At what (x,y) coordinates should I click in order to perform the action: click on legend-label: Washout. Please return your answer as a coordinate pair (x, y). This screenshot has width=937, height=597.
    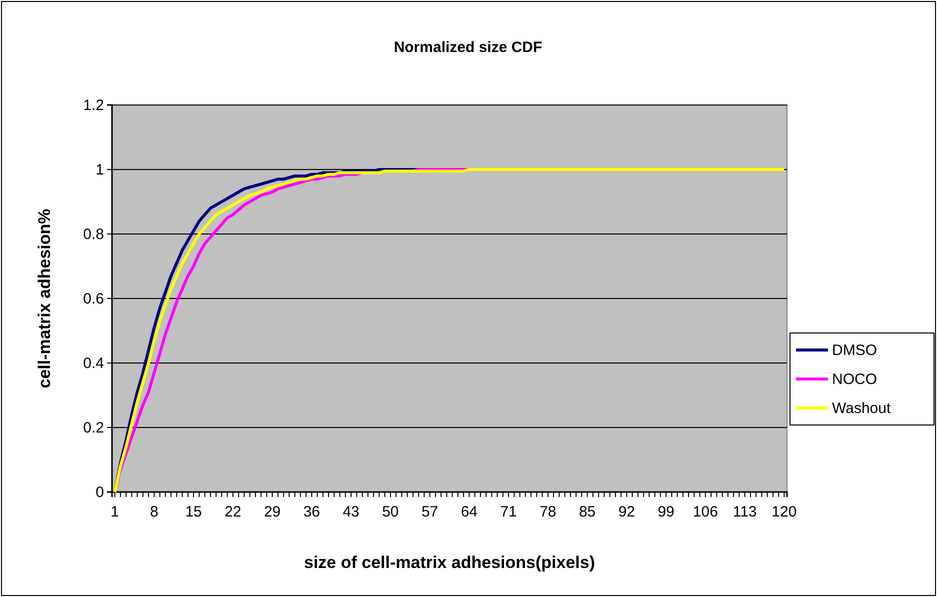
    Looking at the image, I should click on (862, 408).